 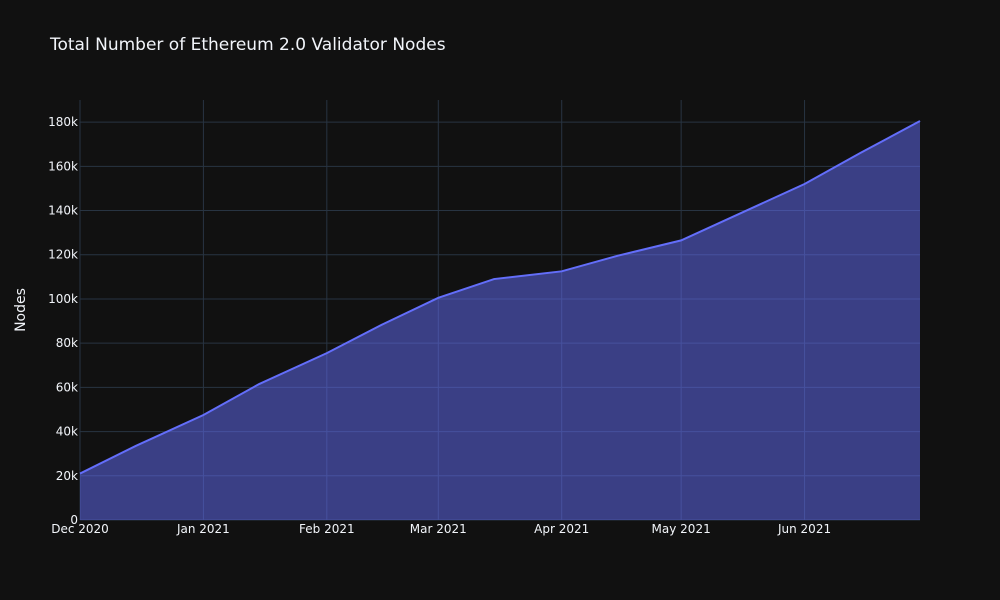 What do you see at coordinates (63, 166) in the screenshot?
I see `y-tick-label: 160k` at bounding box center [63, 166].